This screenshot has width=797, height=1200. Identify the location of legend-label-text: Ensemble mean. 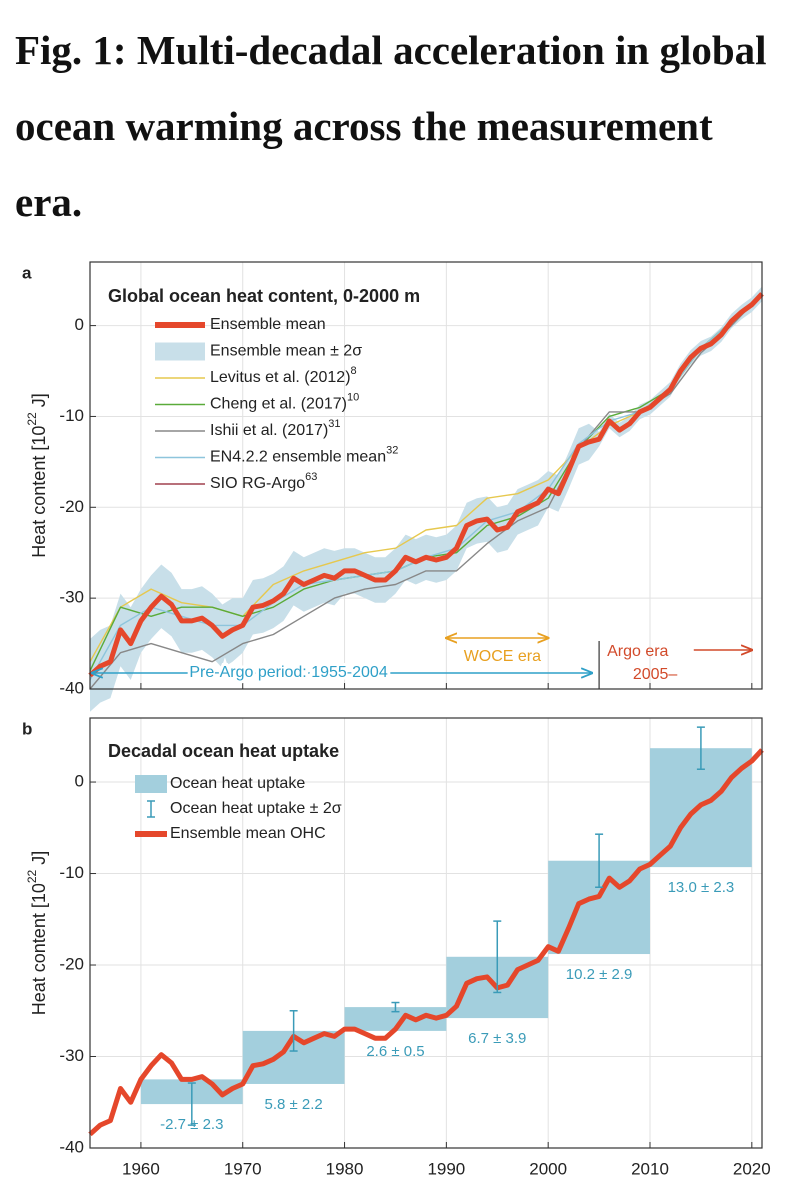
(268, 324).